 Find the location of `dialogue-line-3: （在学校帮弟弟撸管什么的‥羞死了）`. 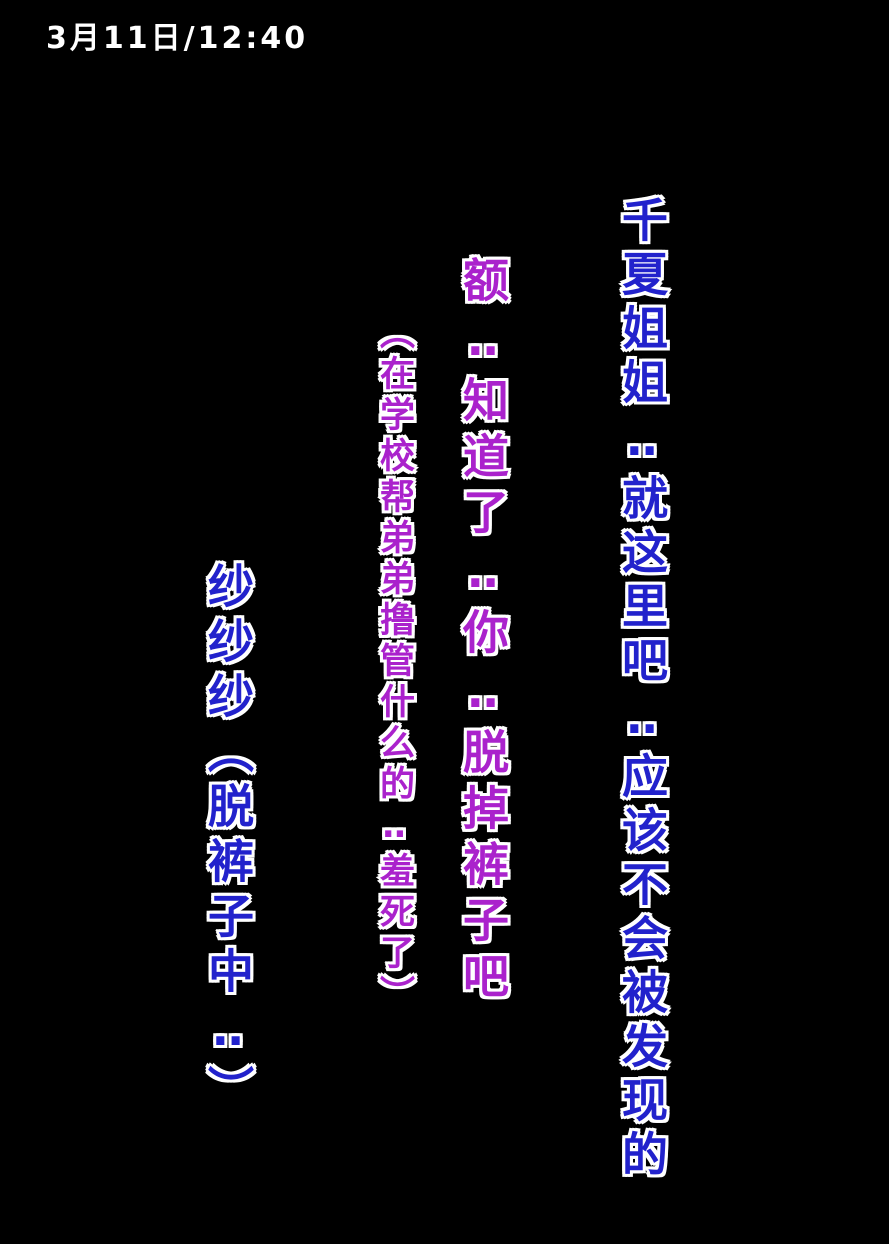

dialogue-line-3: （在学校帮弟弟撸管什么的‥羞死了） is located at coordinates (394, 665).